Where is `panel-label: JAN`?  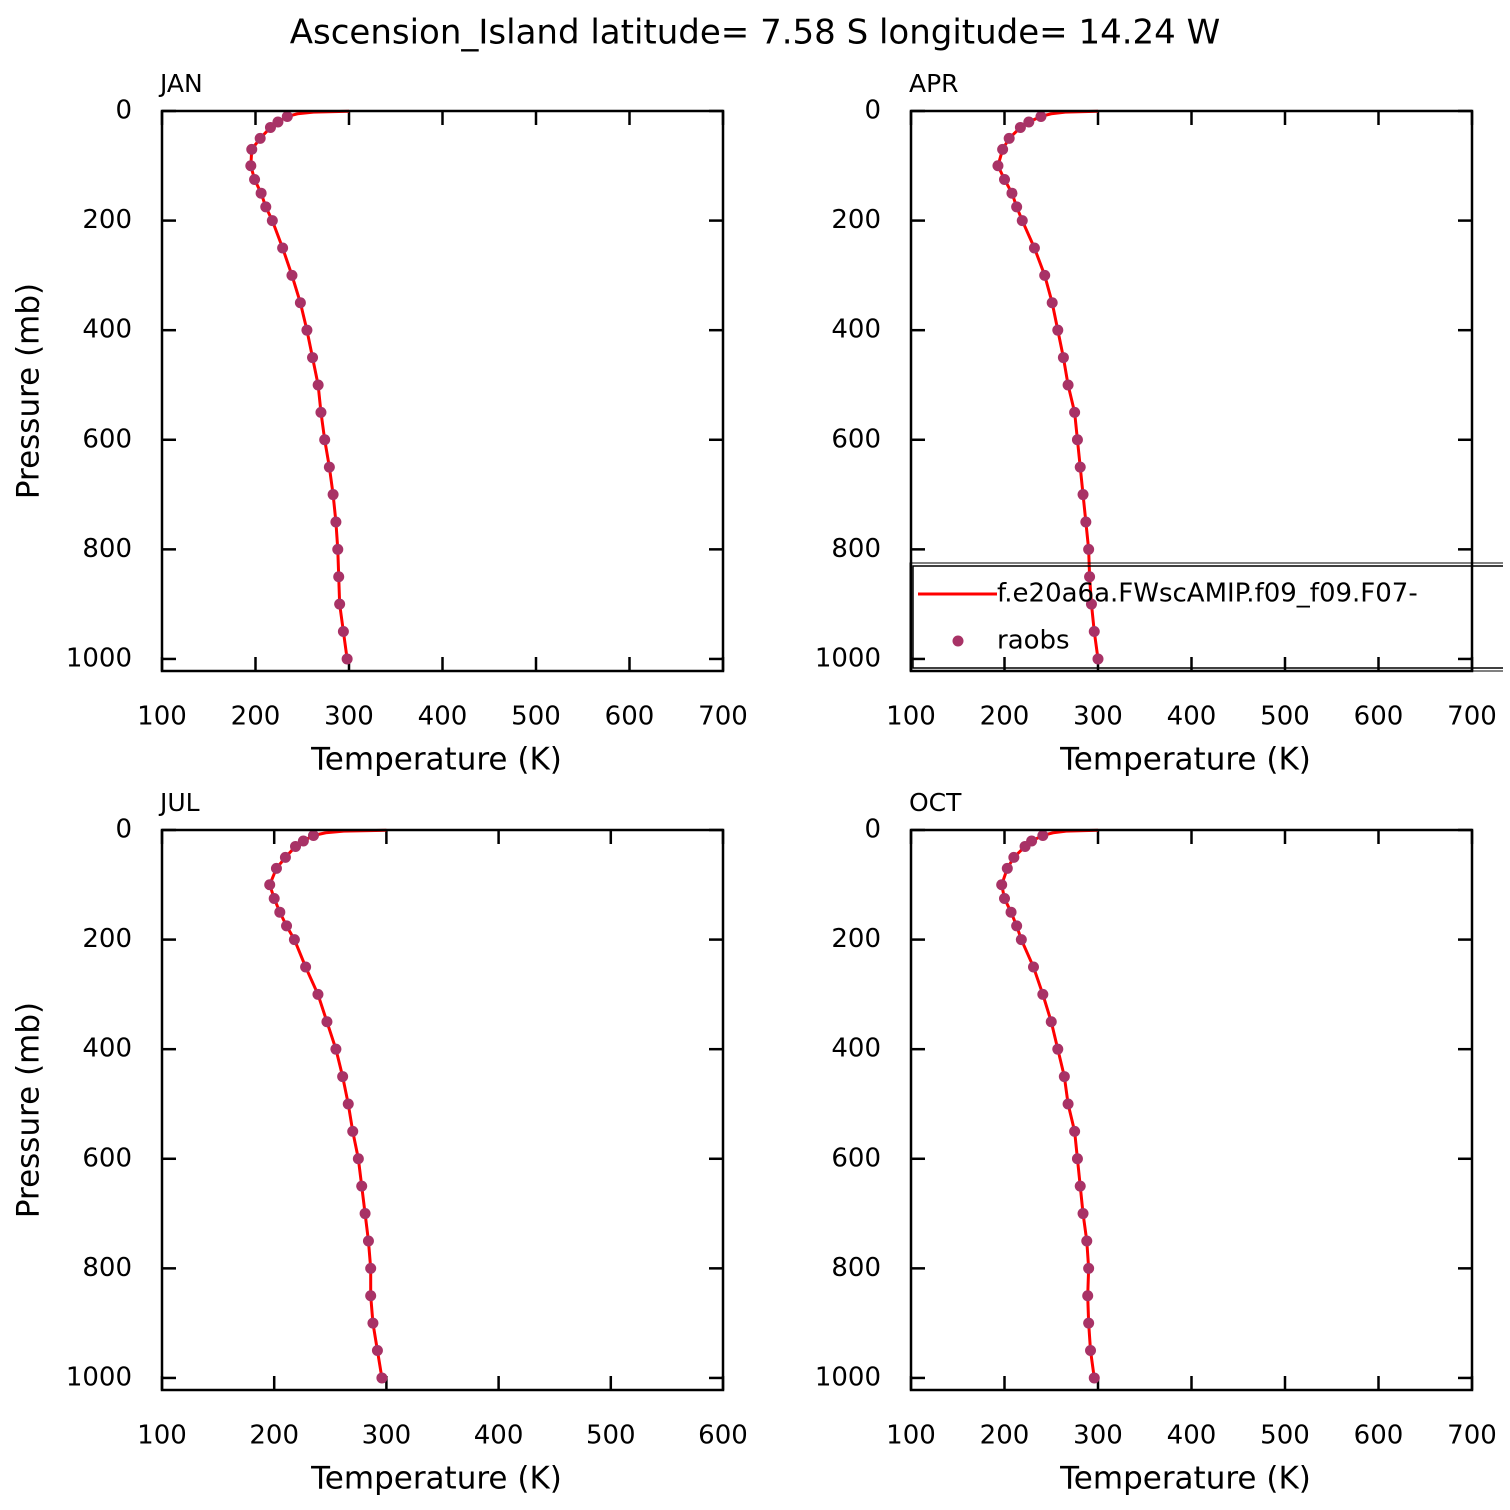 panel-label: JAN is located at coordinates (180, 83).